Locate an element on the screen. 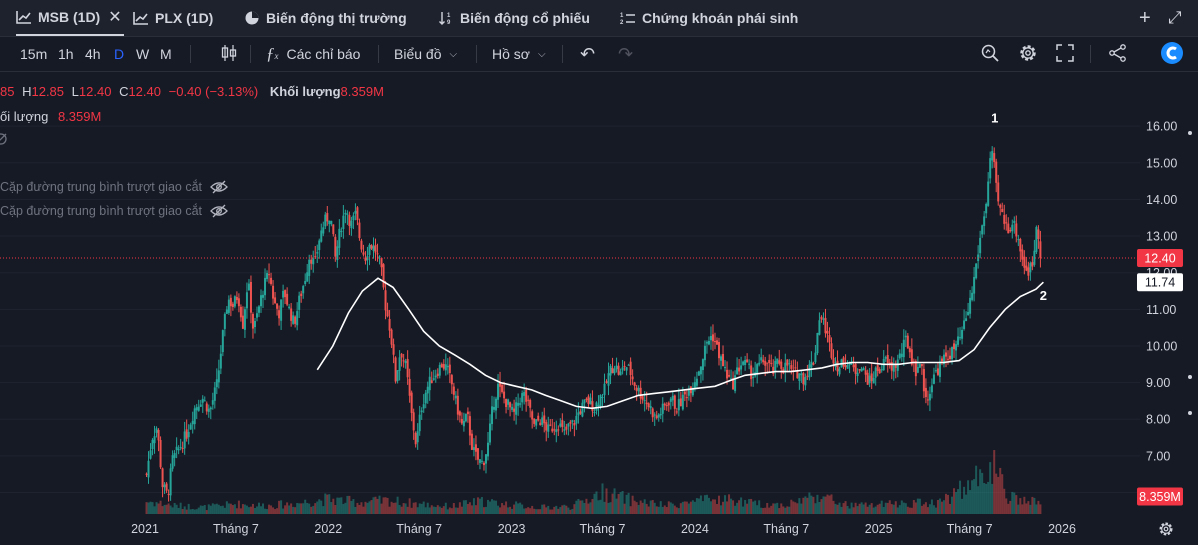 Image resolution: width=1198 pixels, height=545 pixels. fullscreen-button is located at coordinates (1065, 54).